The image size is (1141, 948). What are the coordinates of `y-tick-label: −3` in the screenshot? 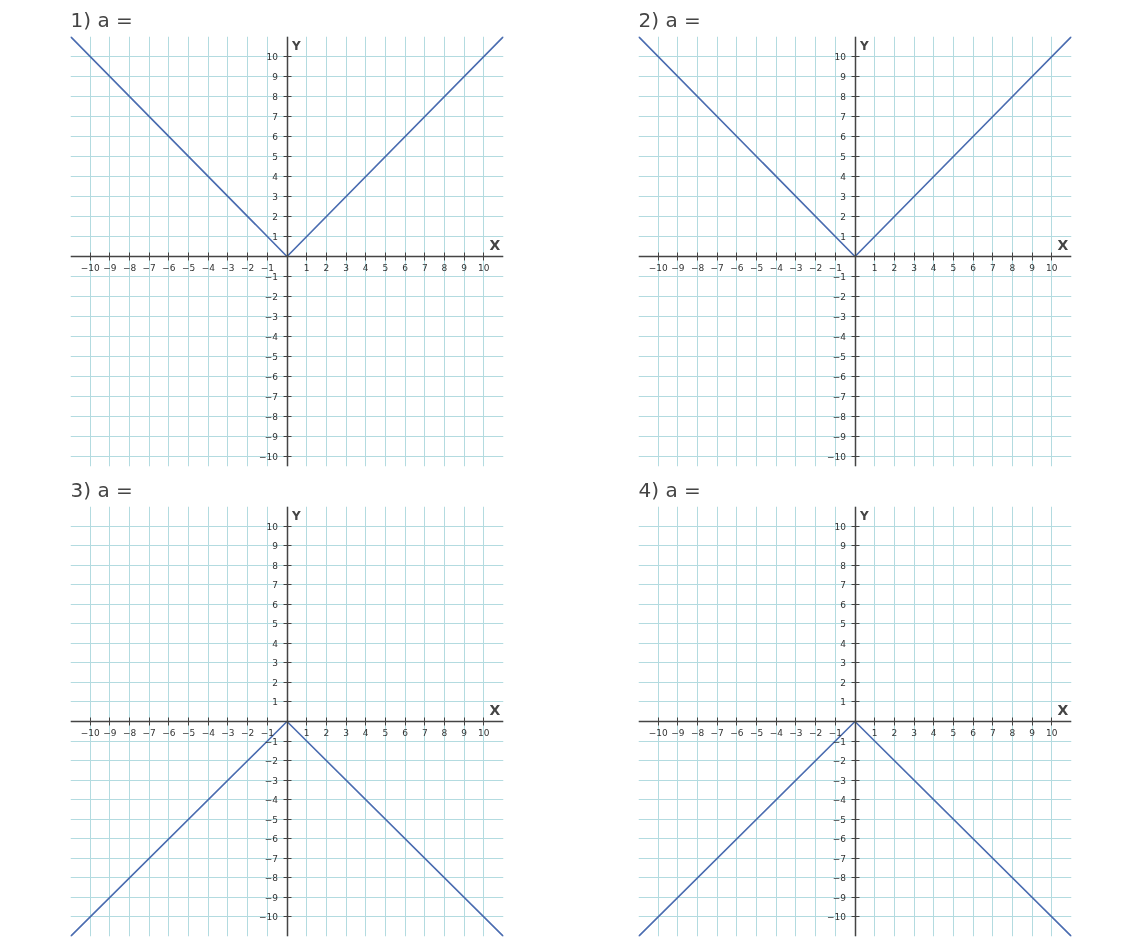 It's located at (271, 317).